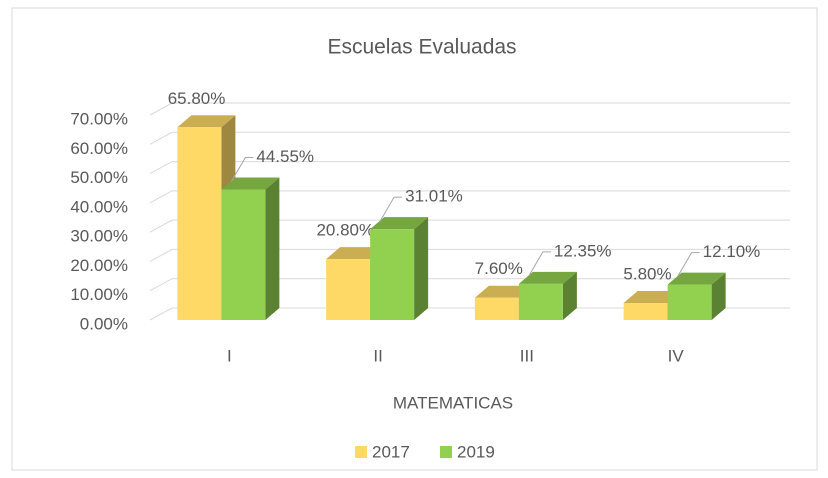 The width and height of the screenshot is (828, 478). What do you see at coordinates (732, 251) in the screenshot?
I see `data-label: 12.10%` at bounding box center [732, 251].